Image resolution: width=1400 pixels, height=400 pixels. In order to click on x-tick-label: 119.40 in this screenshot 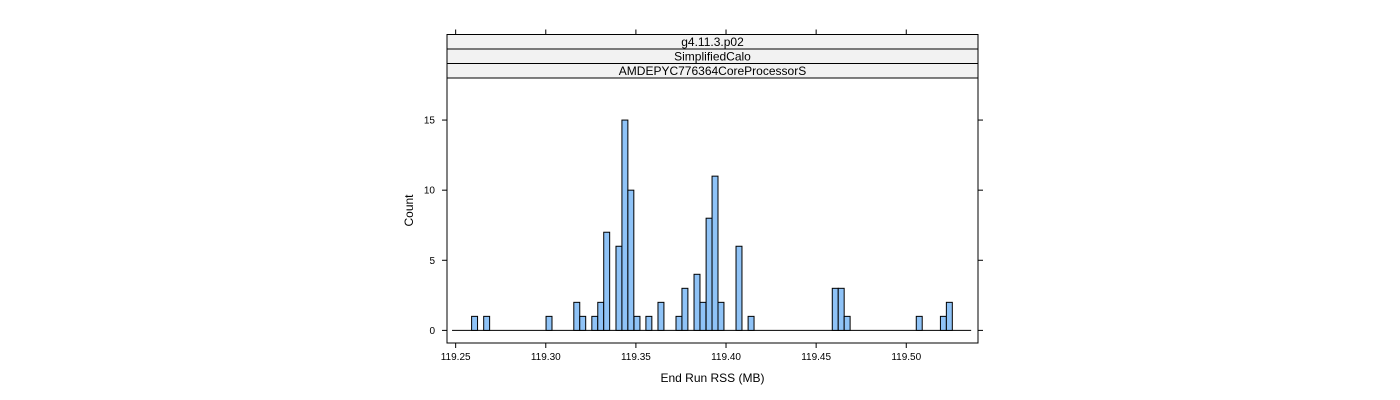, I will do `click(726, 357)`.